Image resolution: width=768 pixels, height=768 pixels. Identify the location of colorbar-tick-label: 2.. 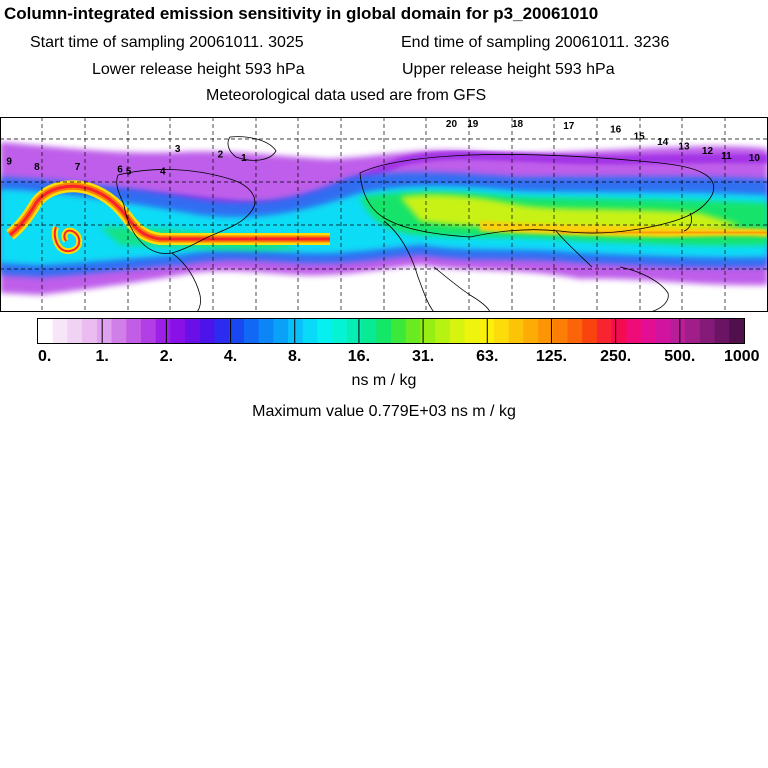
(166, 356).